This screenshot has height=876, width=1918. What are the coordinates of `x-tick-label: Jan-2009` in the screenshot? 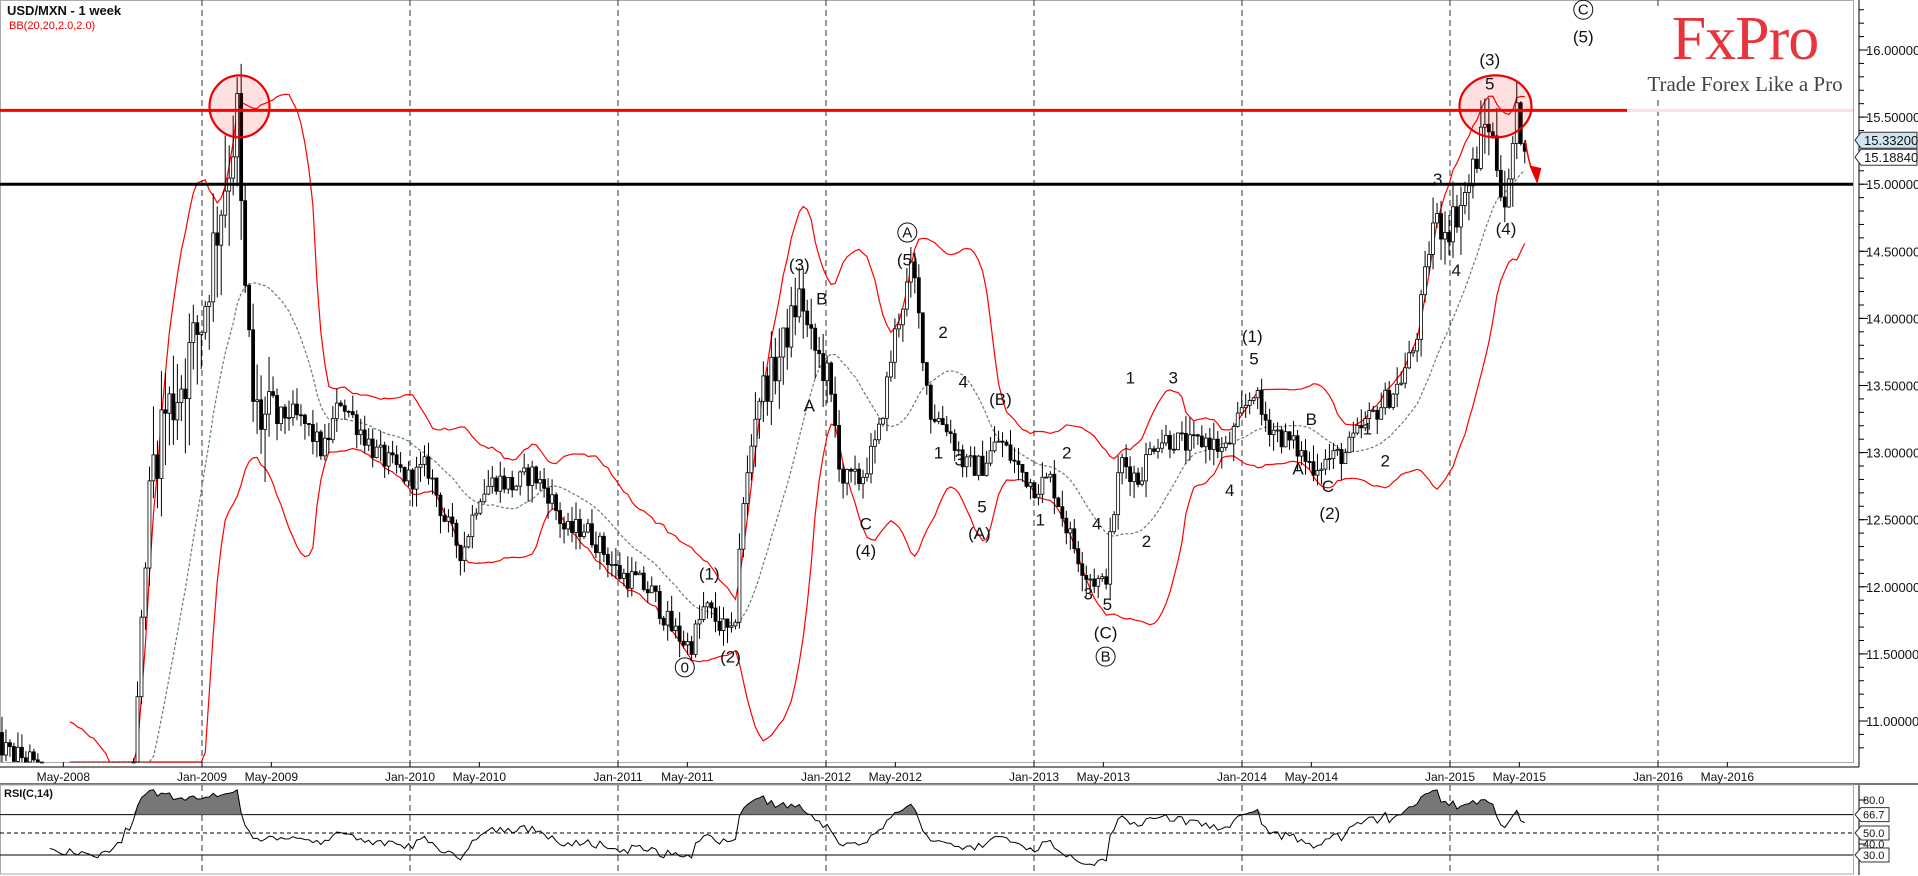 It's located at (202, 777).